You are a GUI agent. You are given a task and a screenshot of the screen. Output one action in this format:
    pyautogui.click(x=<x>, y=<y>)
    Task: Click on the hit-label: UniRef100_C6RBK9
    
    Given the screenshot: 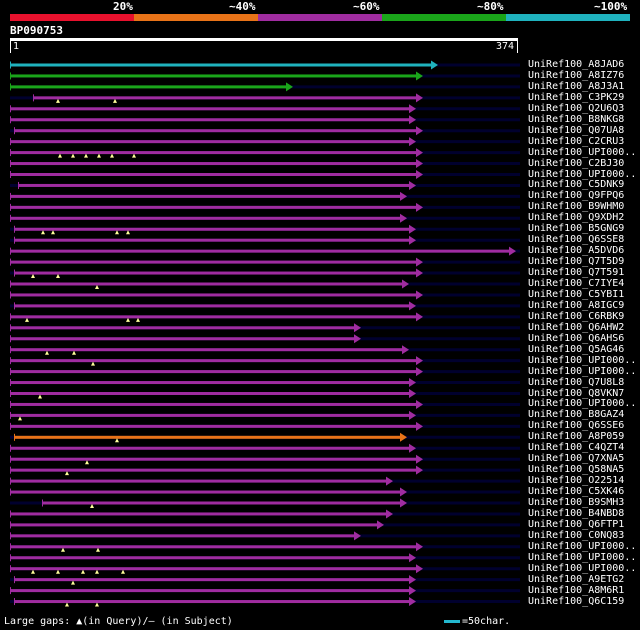 What is the action you would take?
    pyautogui.click(x=576, y=316)
    